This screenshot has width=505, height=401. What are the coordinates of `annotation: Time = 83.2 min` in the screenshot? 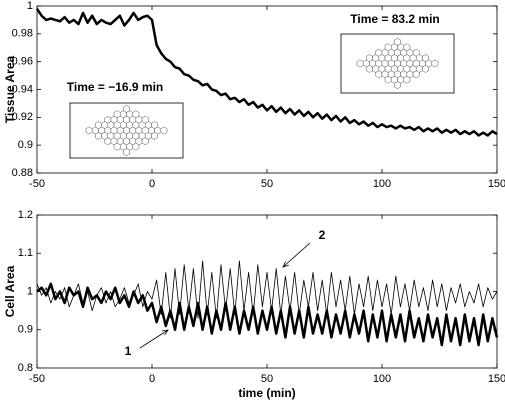 It's located at (395, 19).